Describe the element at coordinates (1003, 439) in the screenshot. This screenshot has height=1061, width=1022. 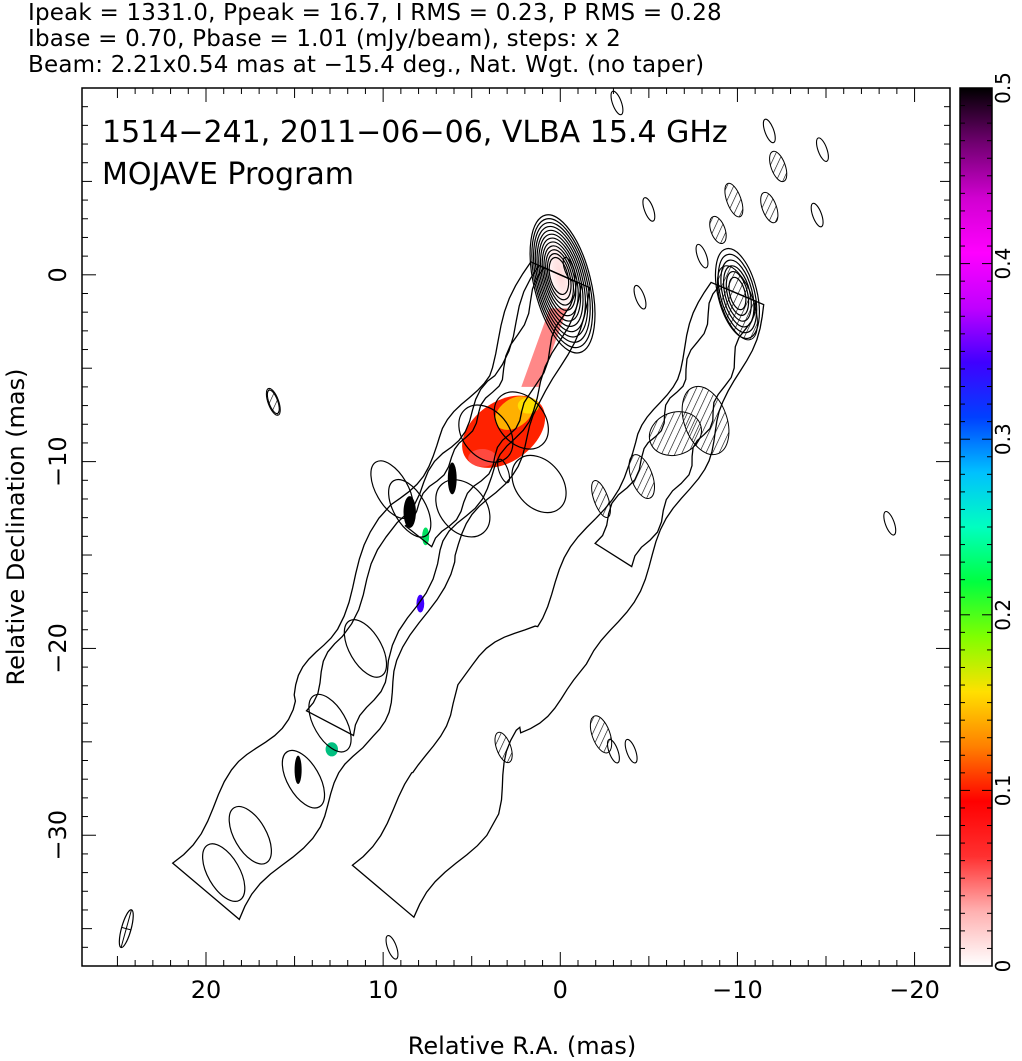
I see `colorbar-tick-label: 0.3` at that location.